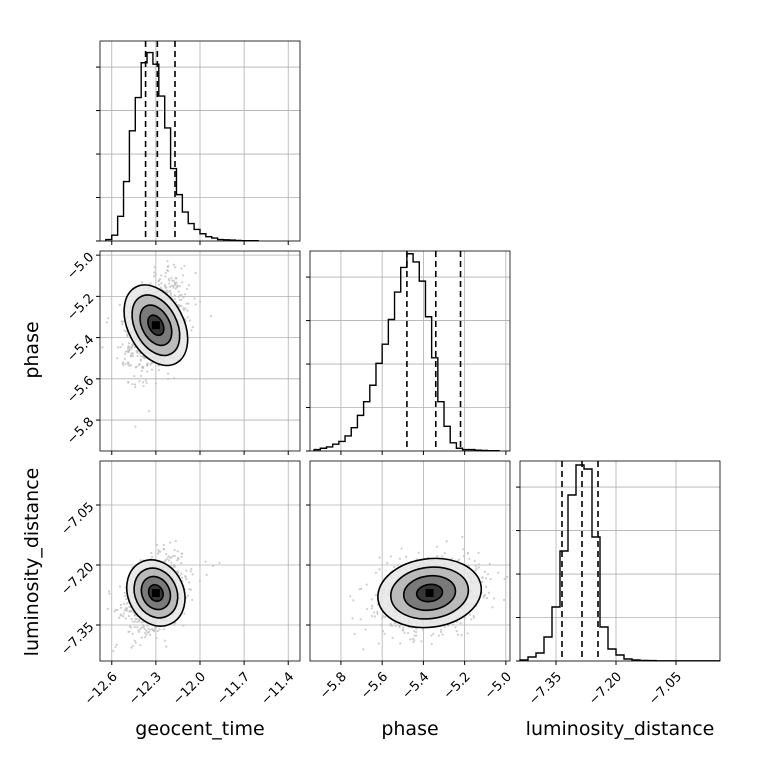  Describe the element at coordinates (199, 729) in the screenshot. I see `xlabel-geocent-time: geocent_time` at that location.